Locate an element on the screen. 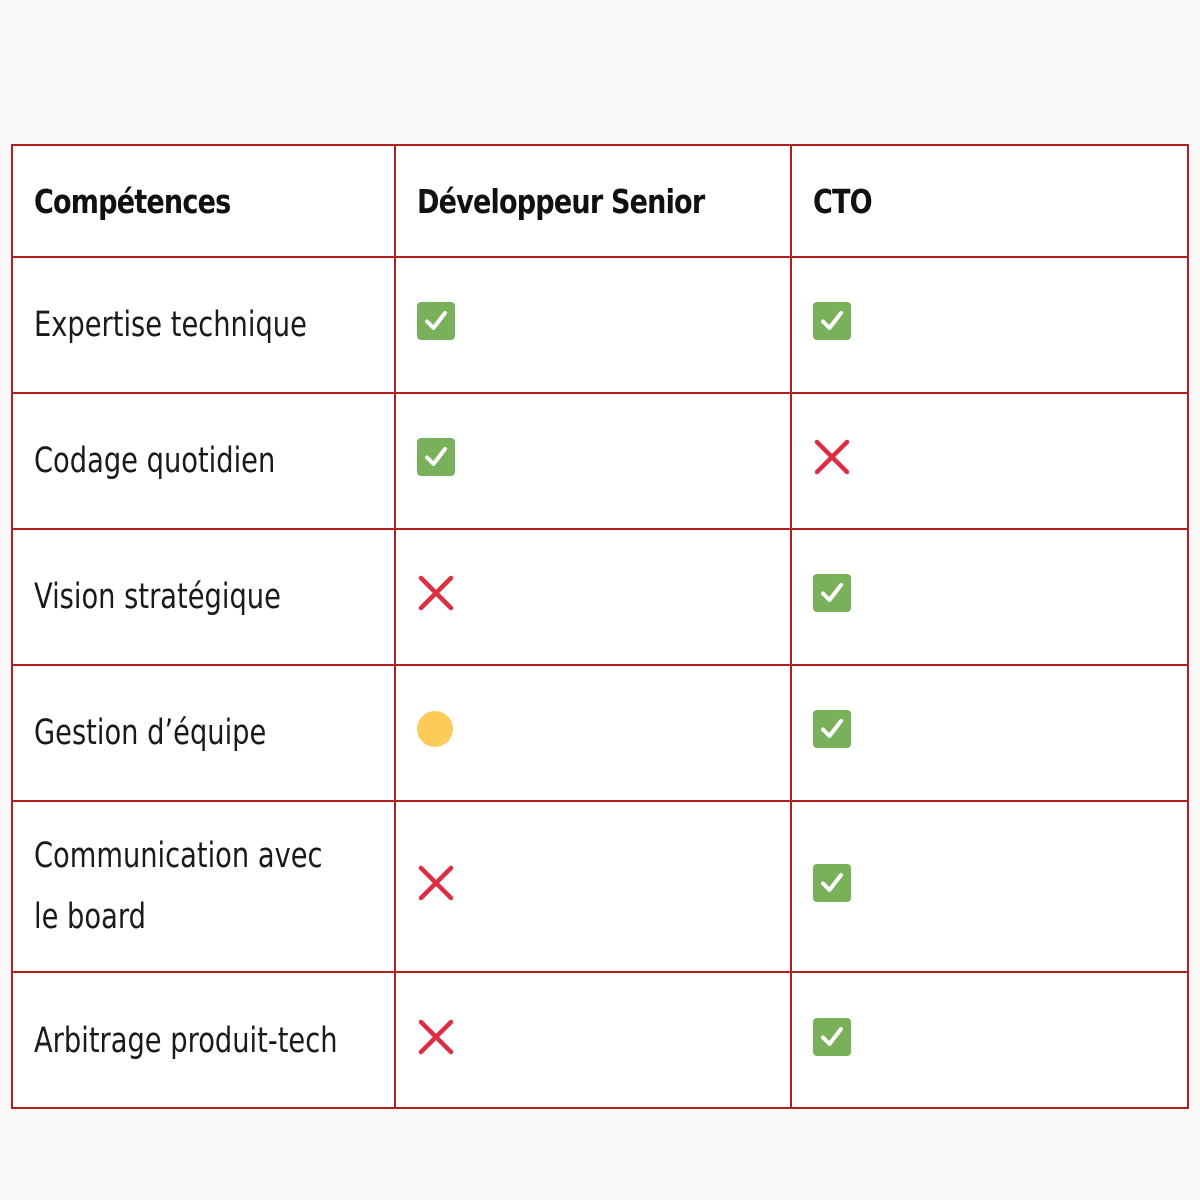  row-label-cell: Expertise technique is located at coordinates (204, 325).